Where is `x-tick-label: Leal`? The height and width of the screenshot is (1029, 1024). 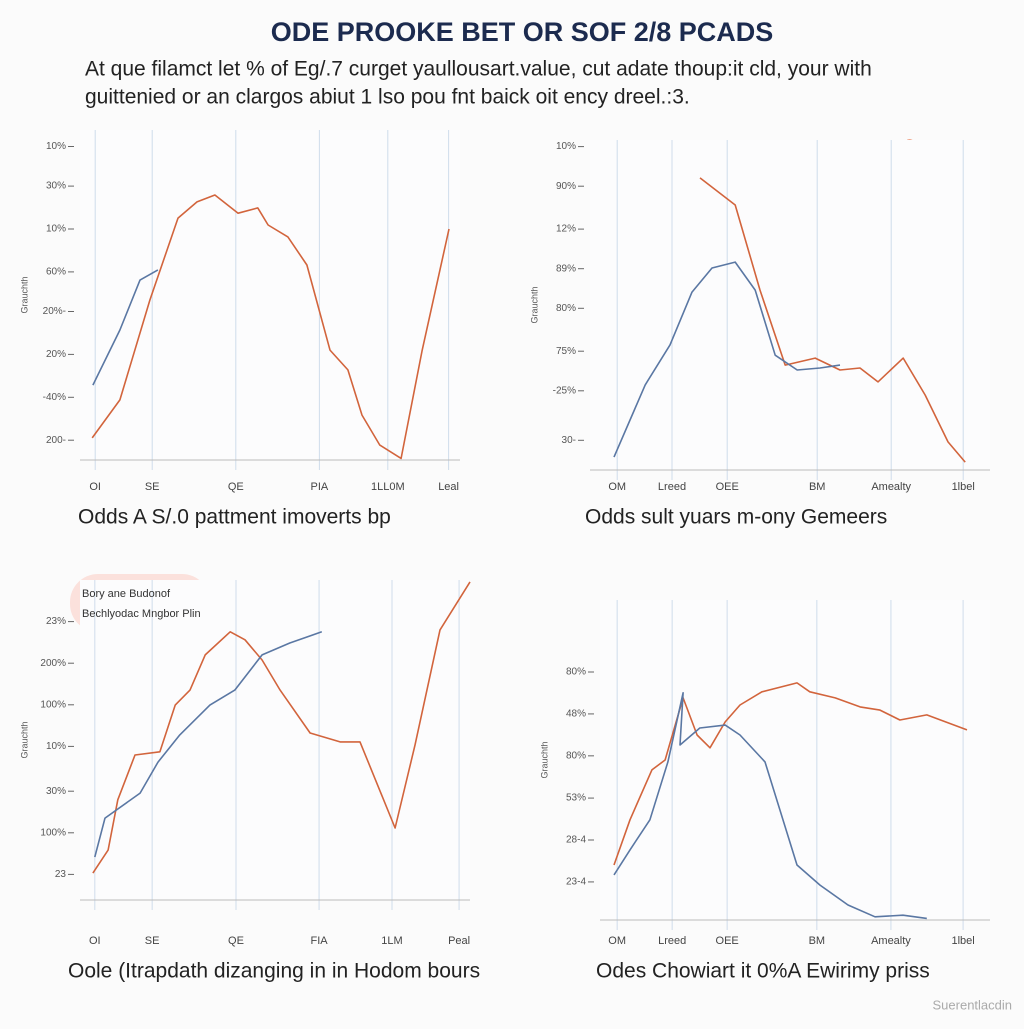
x-tick-label: Leal is located at coordinates (448, 487).